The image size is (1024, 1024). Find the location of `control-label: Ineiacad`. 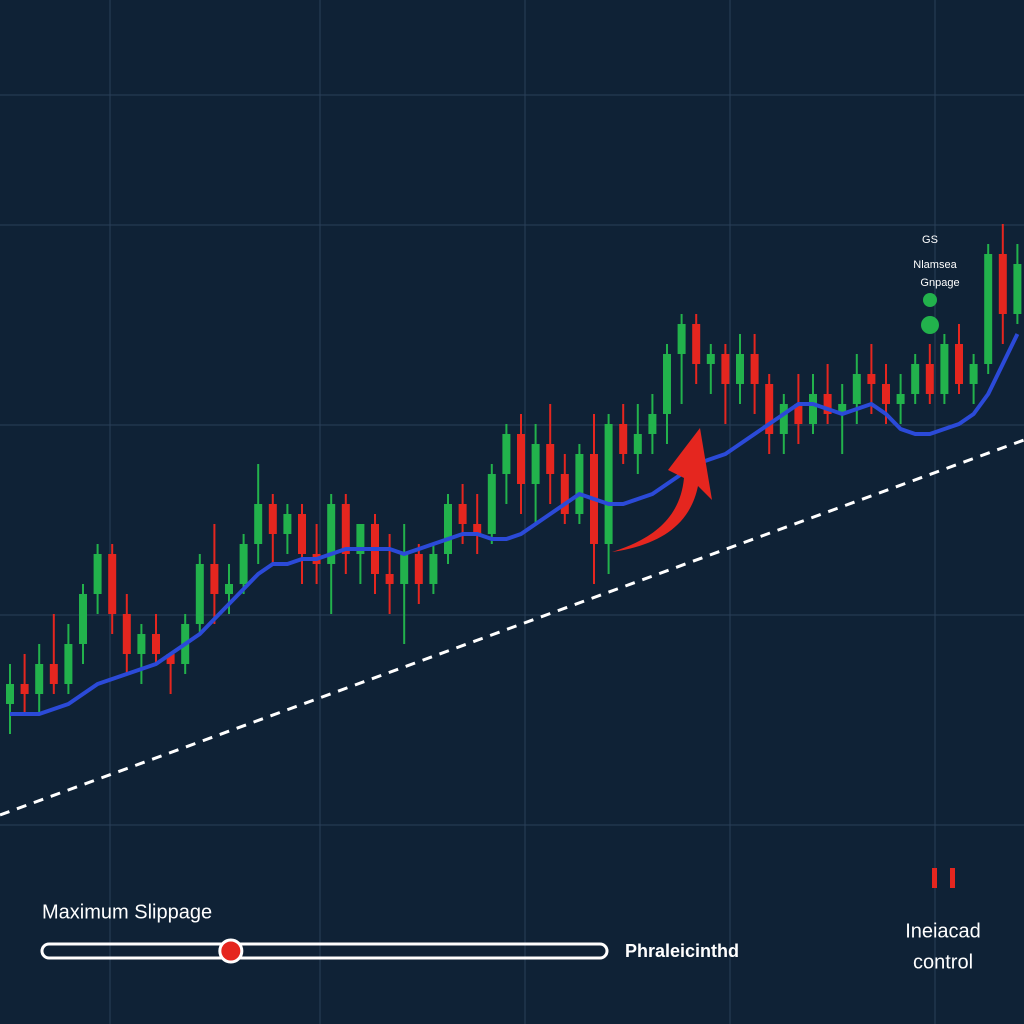

control-label: Ineiacad is located at coordinates (943, 931).